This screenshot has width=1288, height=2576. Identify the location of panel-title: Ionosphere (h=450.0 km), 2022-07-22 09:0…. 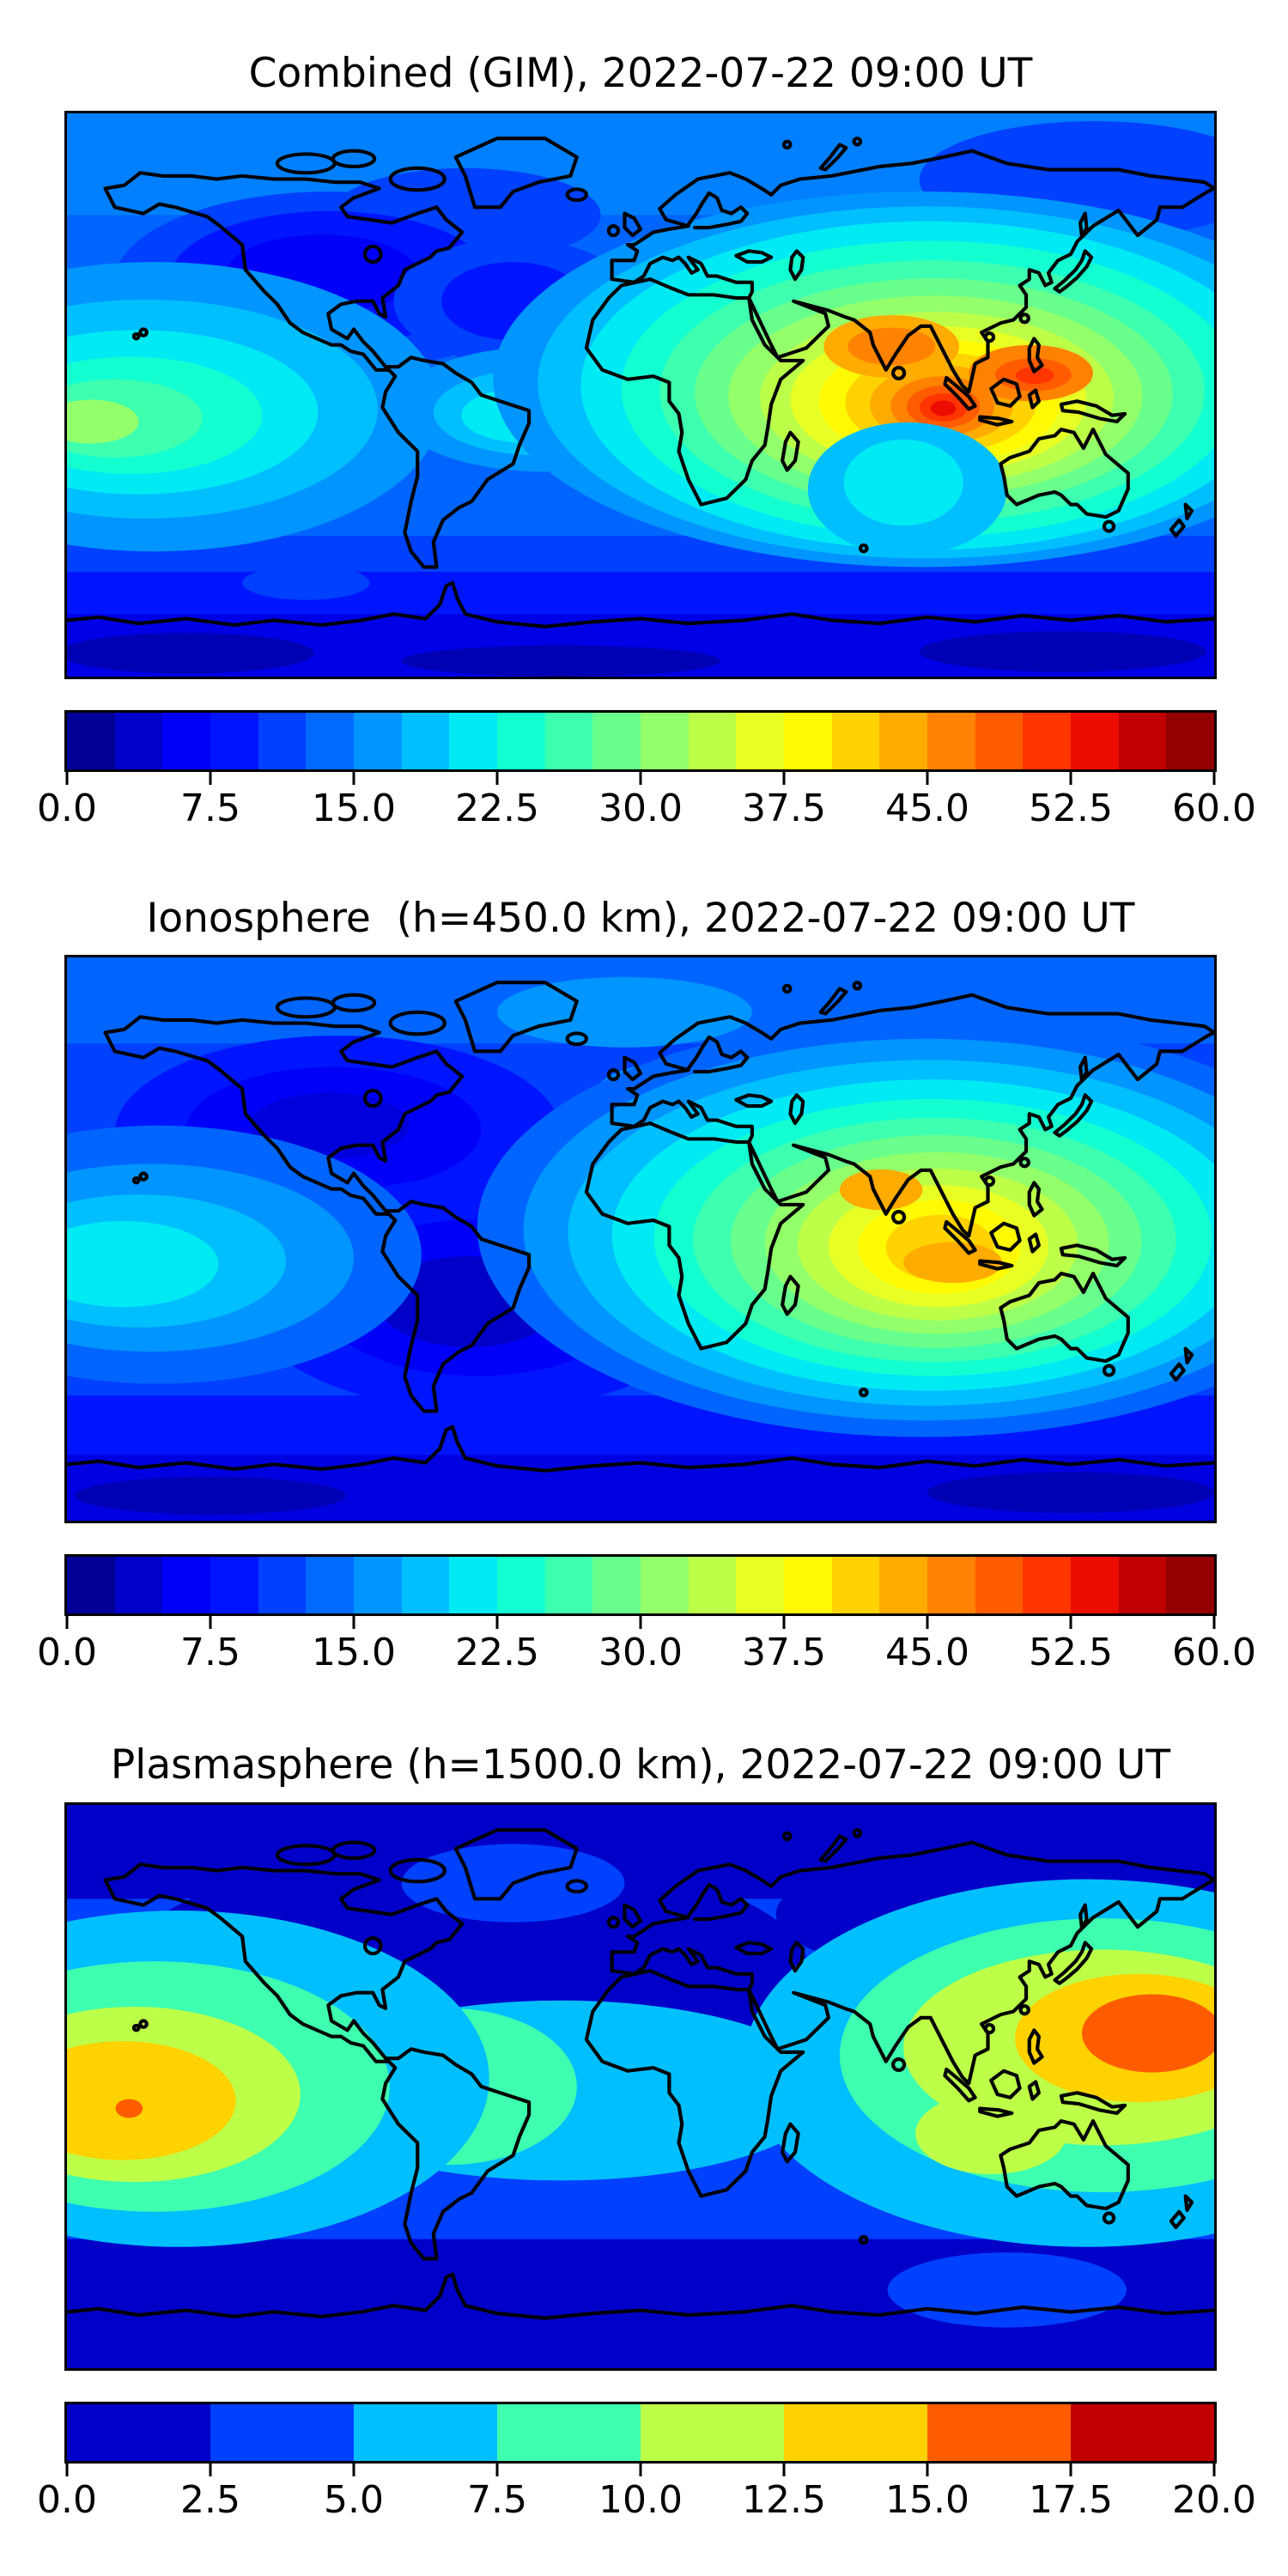
(640, 918).